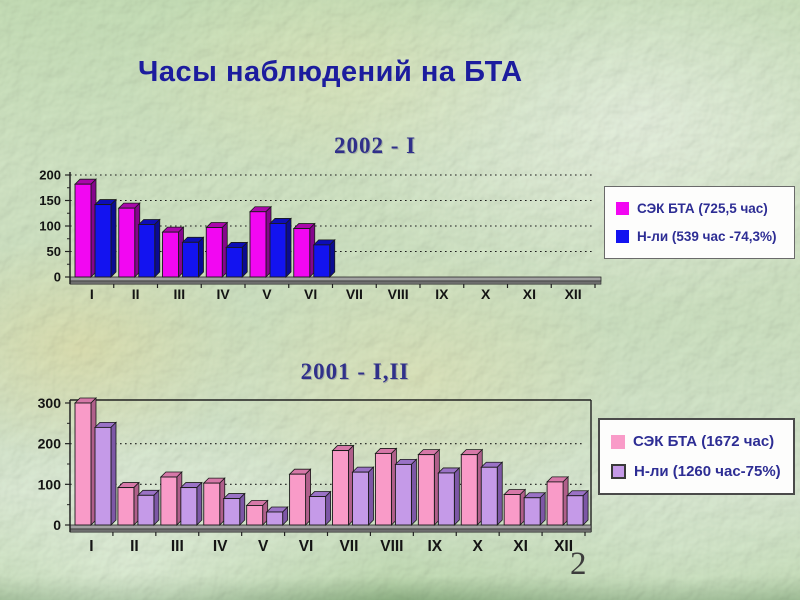 Image resolution: width=800 pixels, height=600 pixels. Describe the element at coordinates (355, 371) in the screenshot. I see `chart-title-2001: 2001 - I,II` at that location.